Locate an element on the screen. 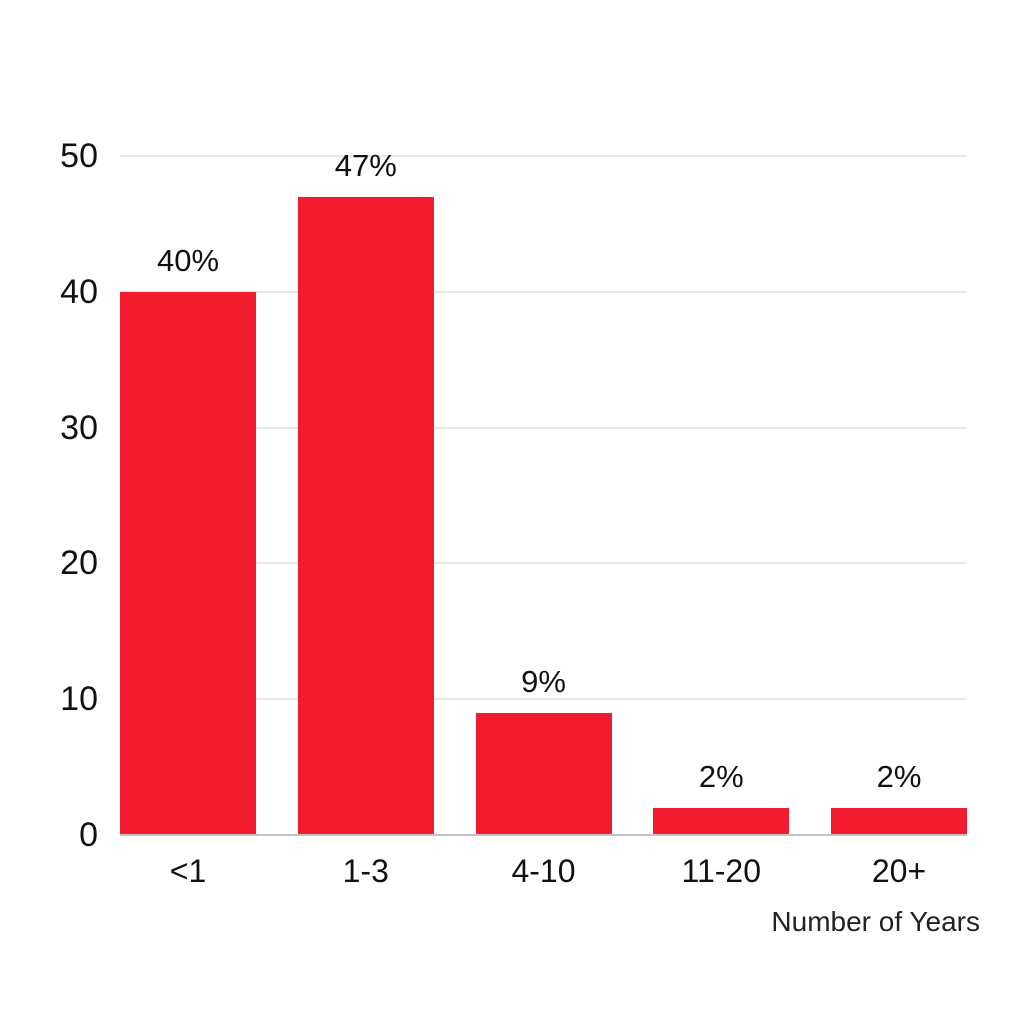 This screenshot has width=1024, height=1024. x-axis-category-label: 1-3 is located at coordinates (365, 871).